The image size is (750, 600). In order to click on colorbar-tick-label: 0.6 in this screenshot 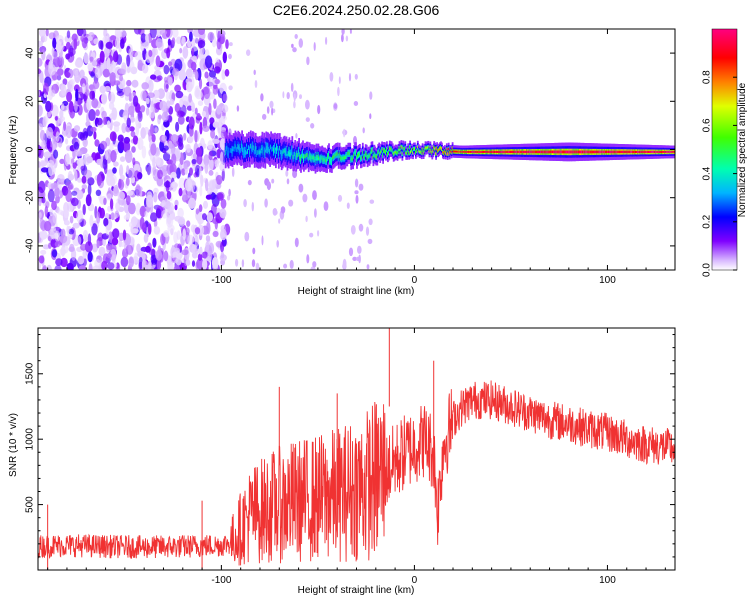, I will do `click(707, 125)`.